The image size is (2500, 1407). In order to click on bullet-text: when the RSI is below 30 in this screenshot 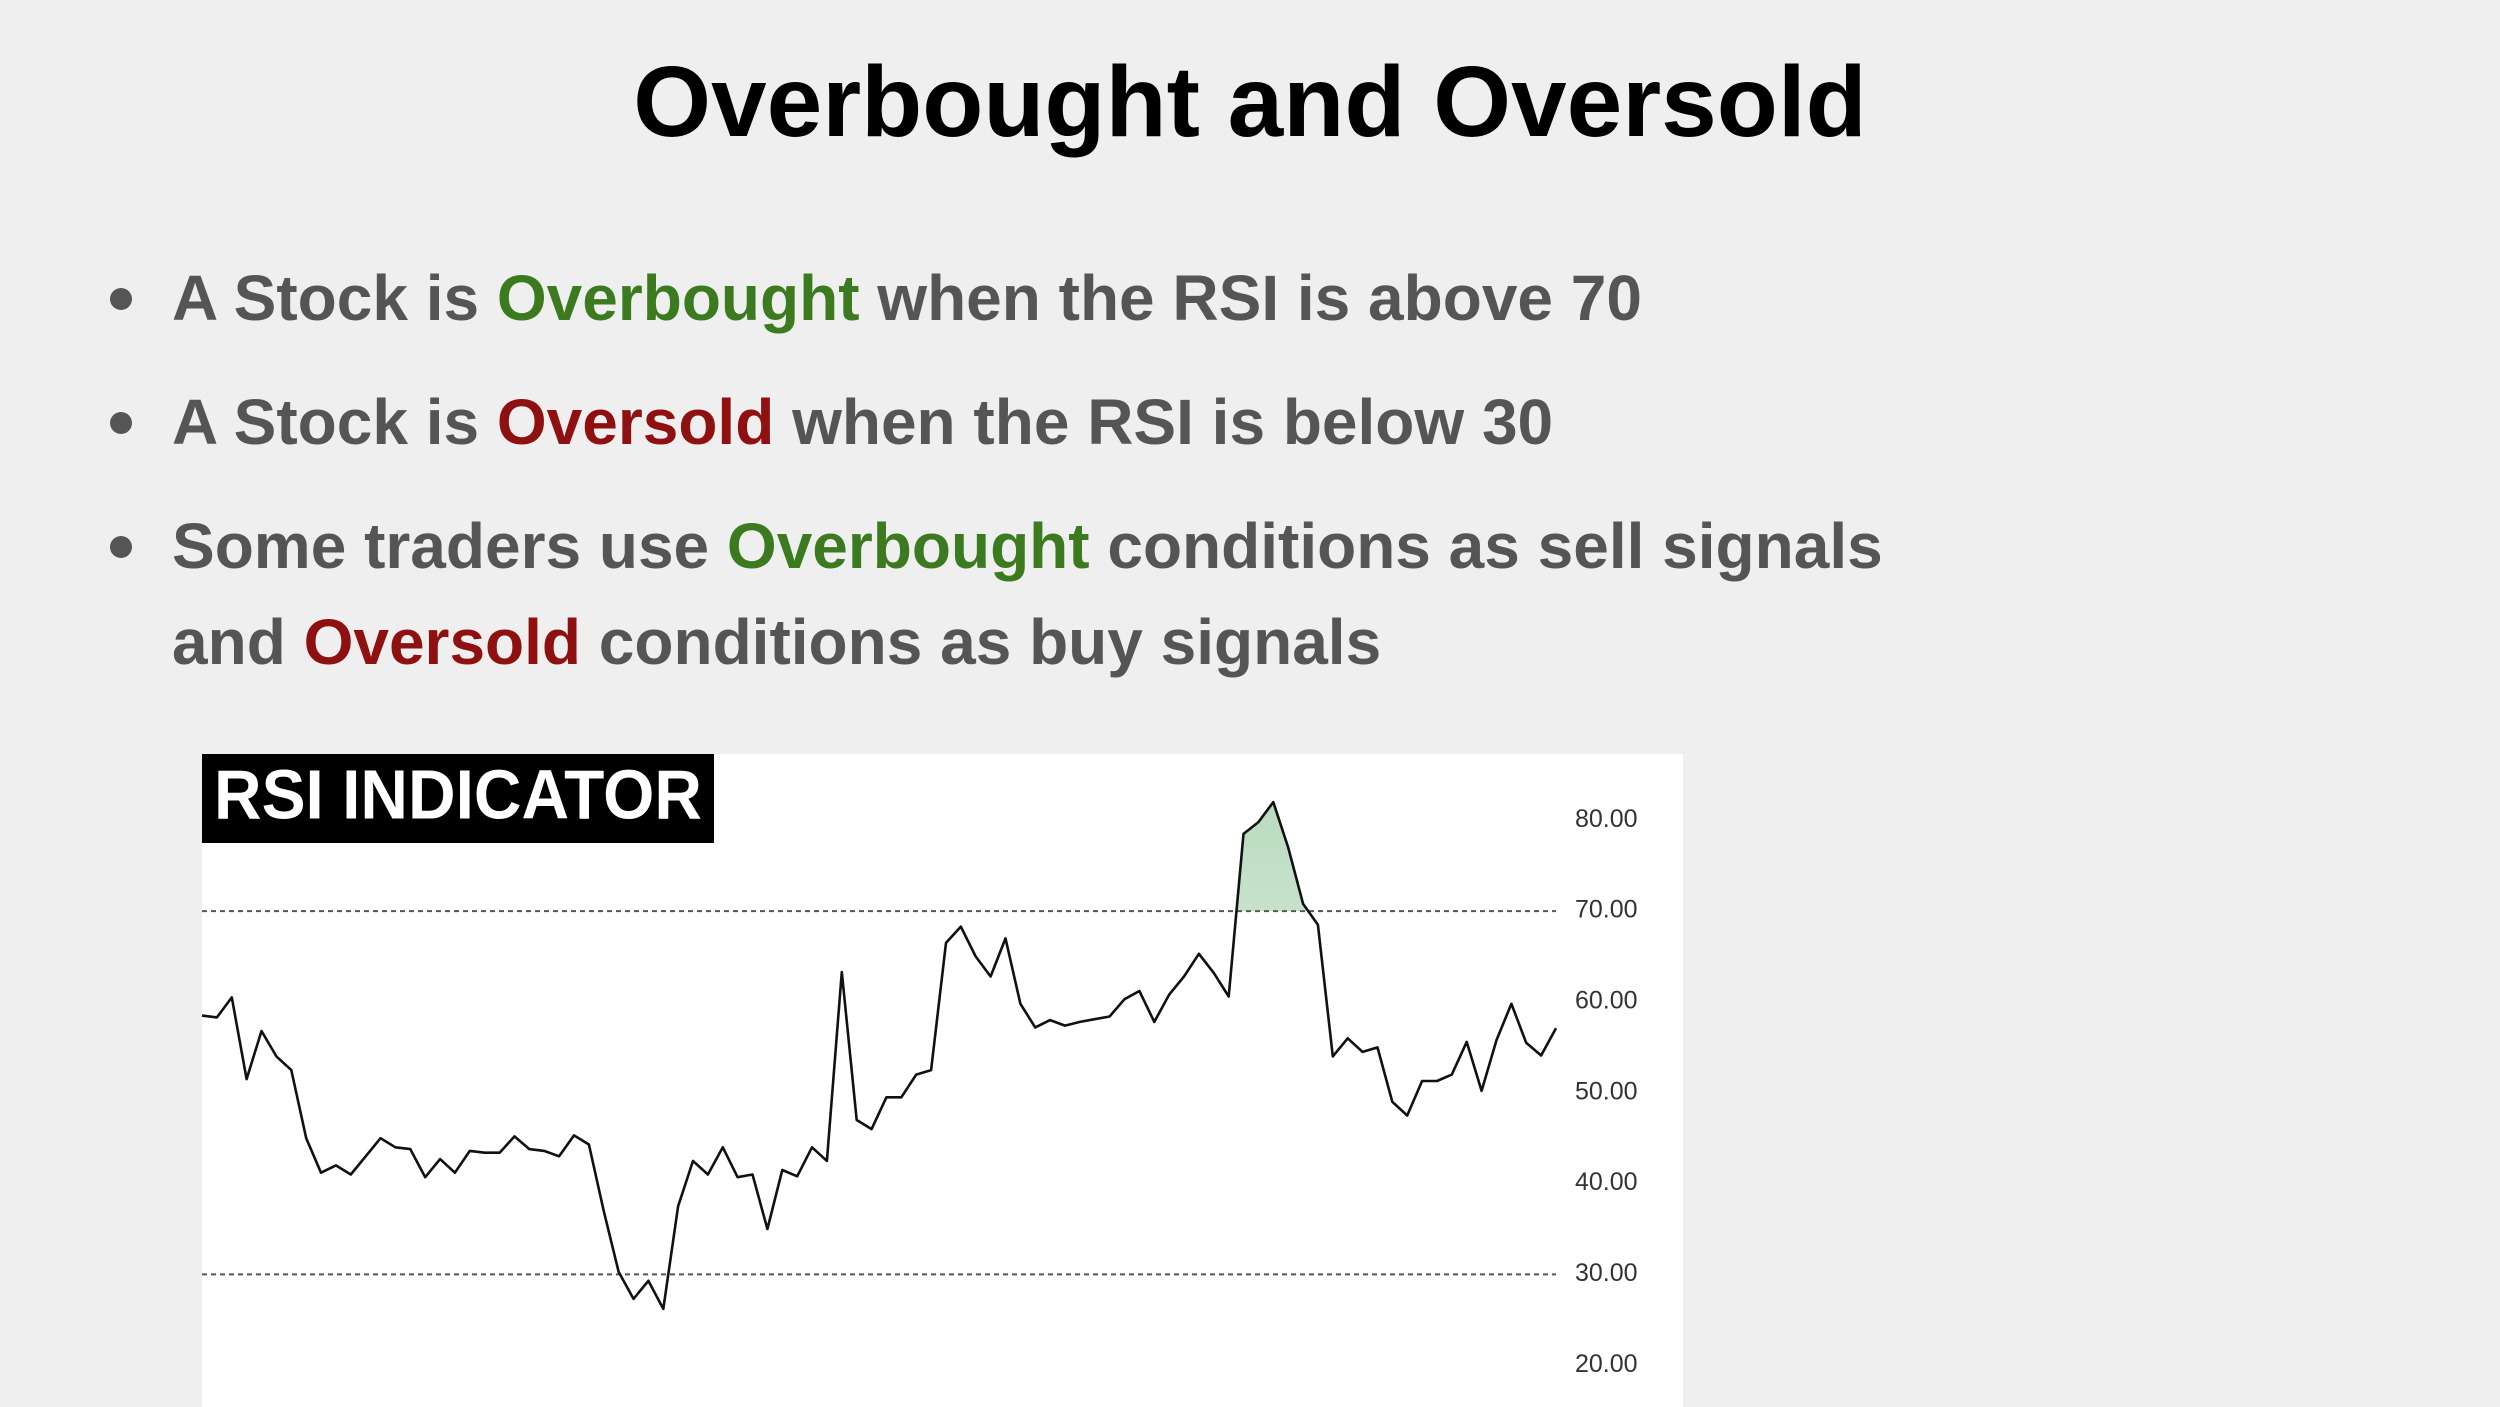, I will do `click(1164, 422)`.